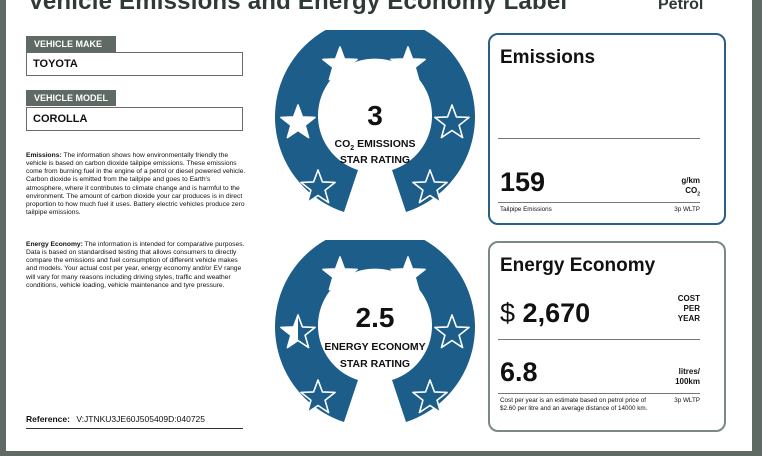  What do you see at coordinates (44, 155) in the screenshot?
I see `emissions-description-title: Emissions:` at bounding box center [44, 155].